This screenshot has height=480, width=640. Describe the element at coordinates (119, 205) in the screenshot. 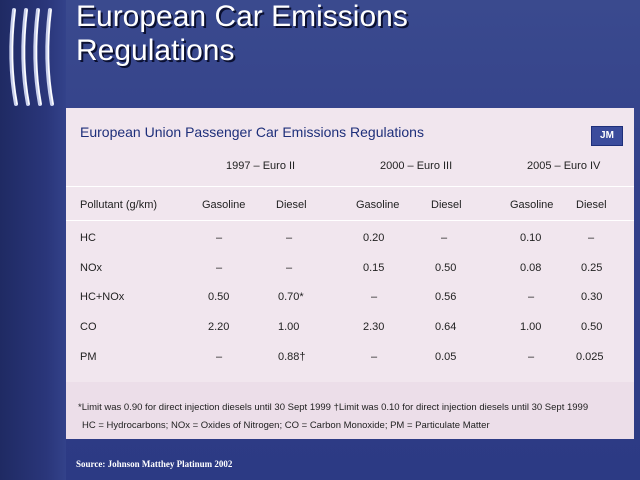

I see `pollutant-column-header: Pollutant (g/km)` at that location.